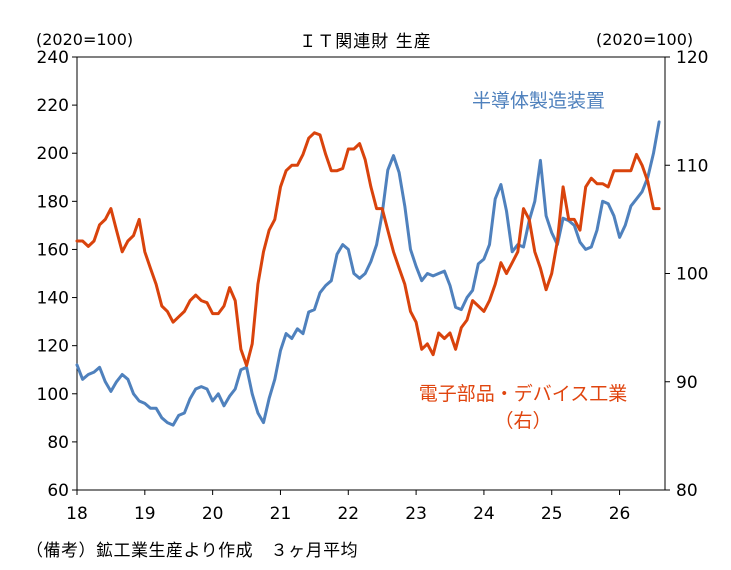  Describe the element at coordinates (645, 39) in the screenshot. I see `right-axis-unit: (2020=100)` at that location.